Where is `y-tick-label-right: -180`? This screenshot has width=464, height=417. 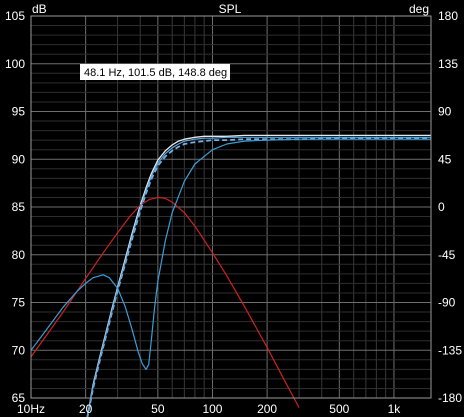 y-tick-label-right: -180 is located at coordinates (450, 398).